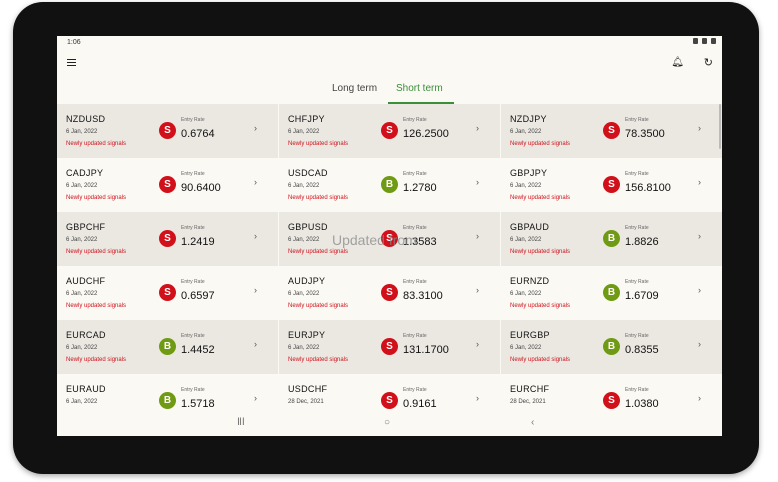  Describe the element at coordinates (355, 88) in the screenshot. I see `tab-long-term: Long term` at that location.